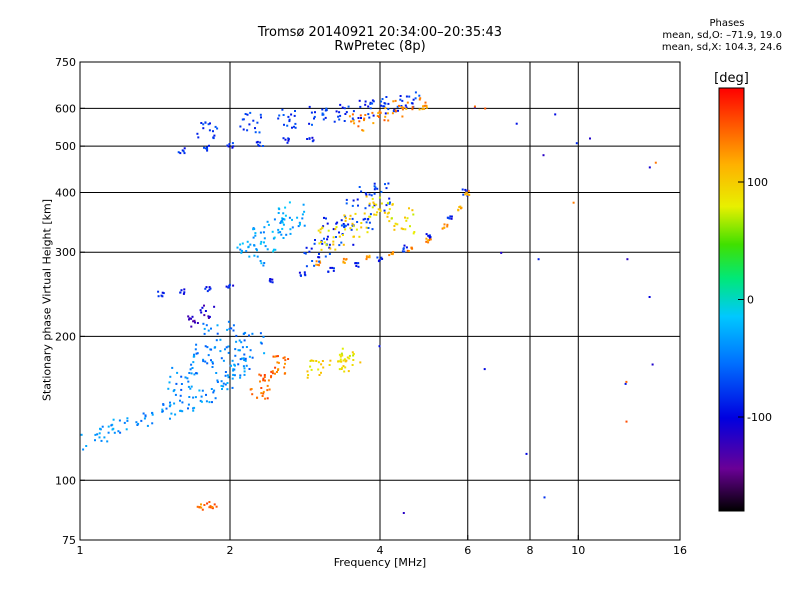 This screenshot has height=600, width=800. I want to click on y-tick-label: 500, so click(65, 146).